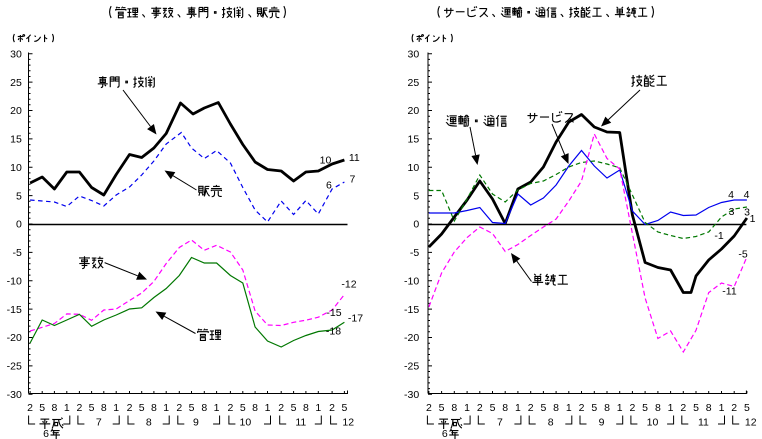 The height and width of the screenshot is (439, 762). What do you see at coordinates (718, 236) in the screenshot?
I see `svg-text: -1` at bounding box center [718, 236].